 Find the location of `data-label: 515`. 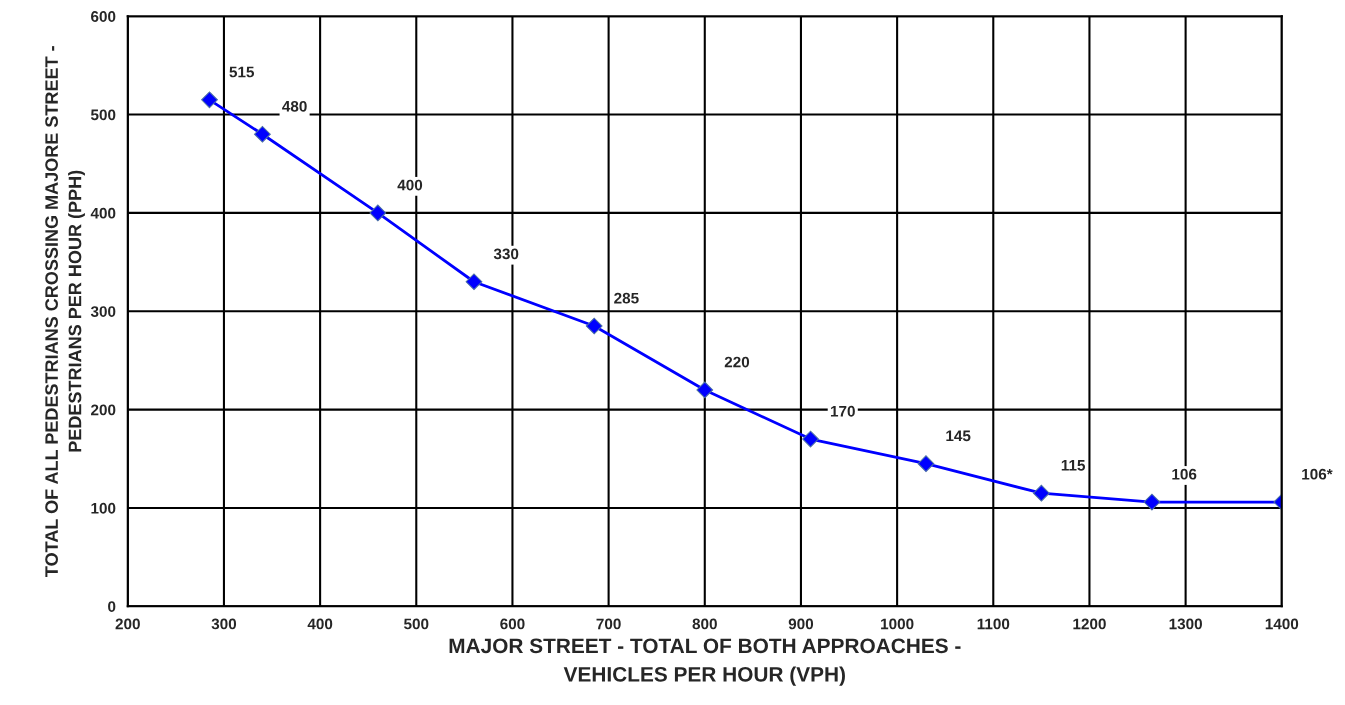

data-label: 515 is located at coordinates (242, 72).